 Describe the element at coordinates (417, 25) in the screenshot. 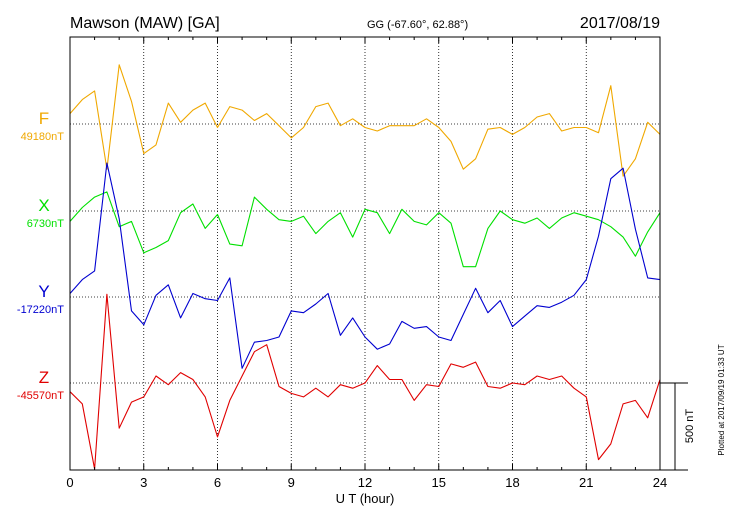

I see `chart-subtitle: GG (-67.60°, 62.88°)` at that location.